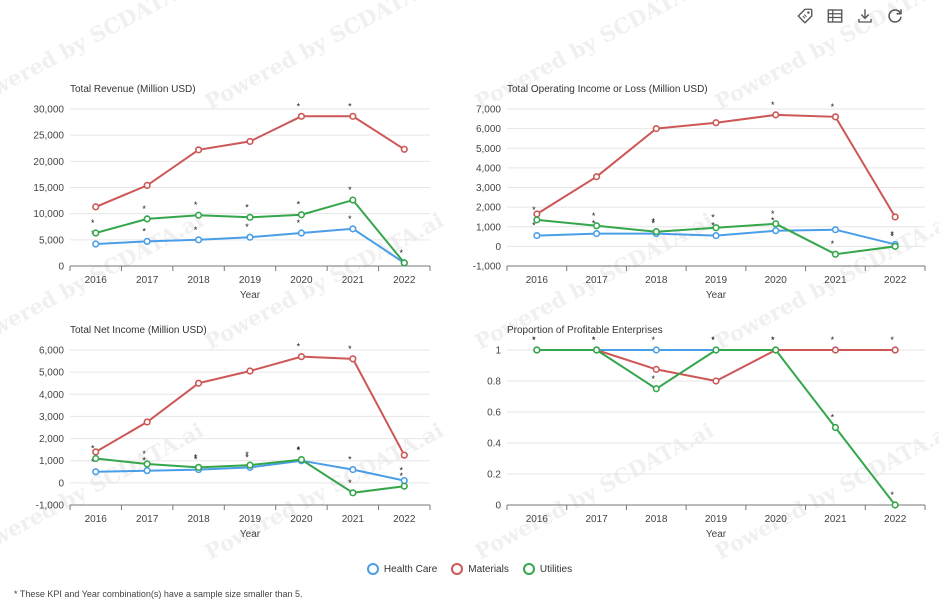 This screenshot has width=939, height=605. I want to click on y-tick-label: 0.2, so click(494, 475).